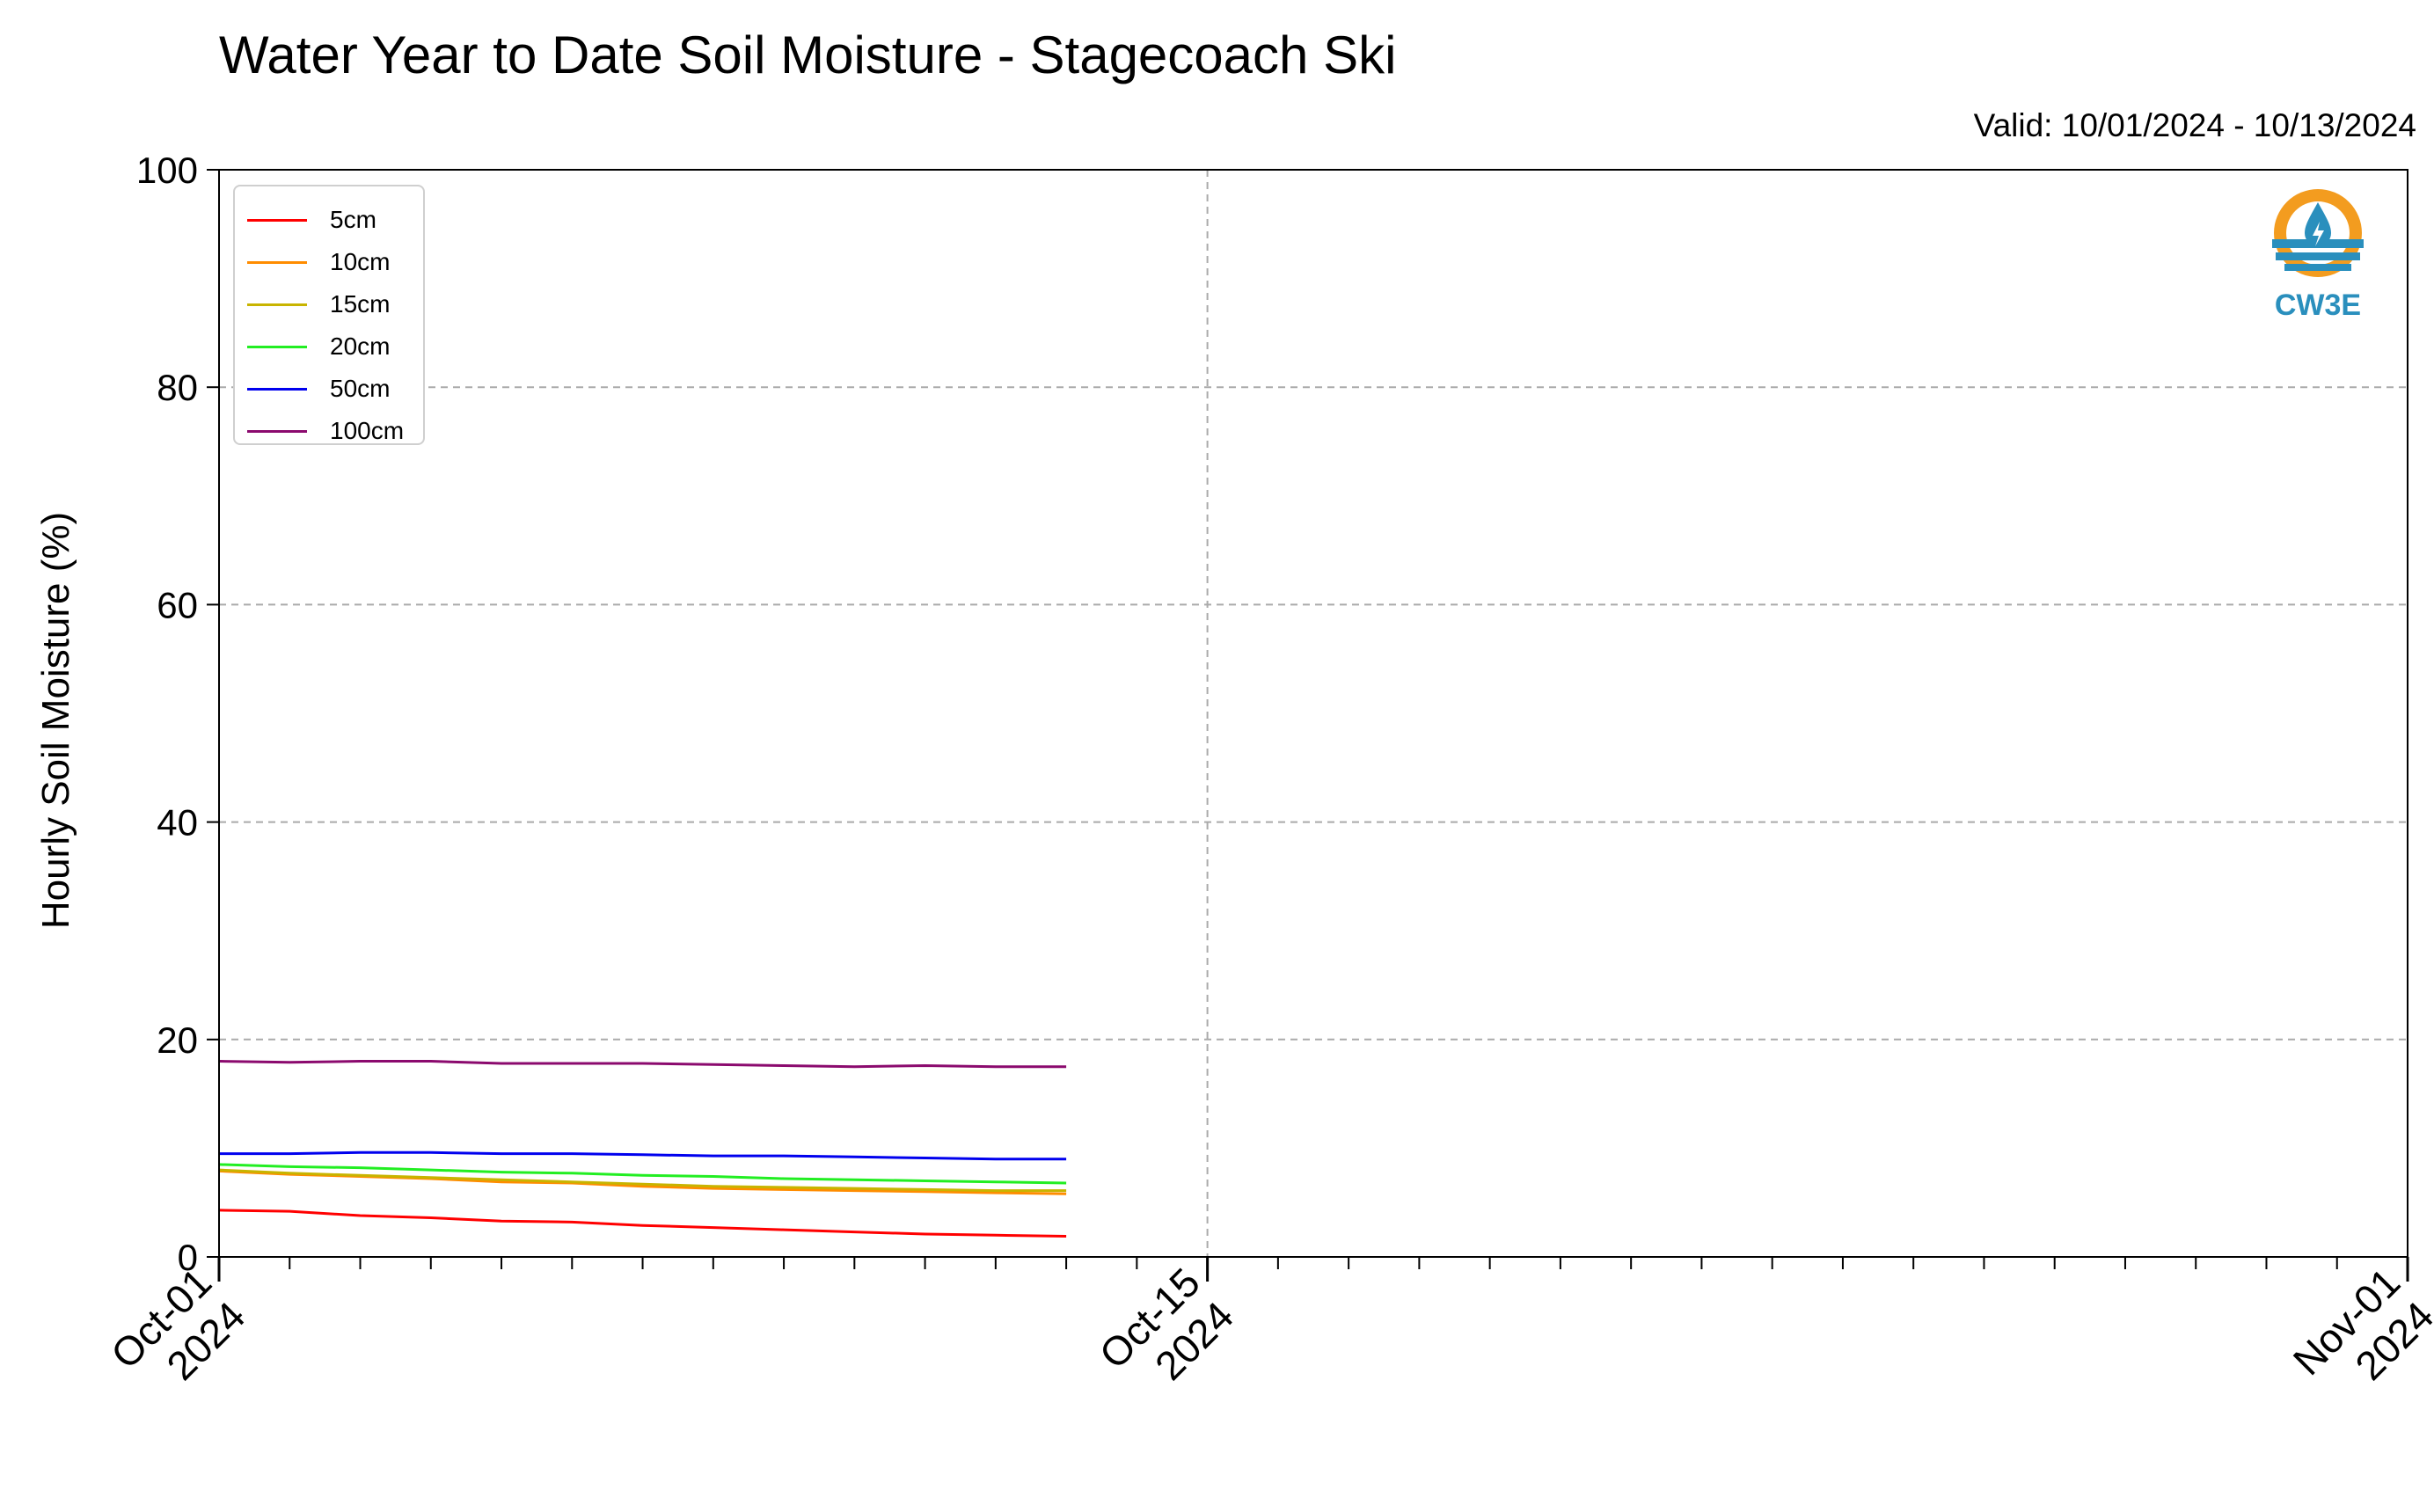  Describe the element at coordinates (329, 262) in the screenshot. I see `legend-item: 10cm` at that location.